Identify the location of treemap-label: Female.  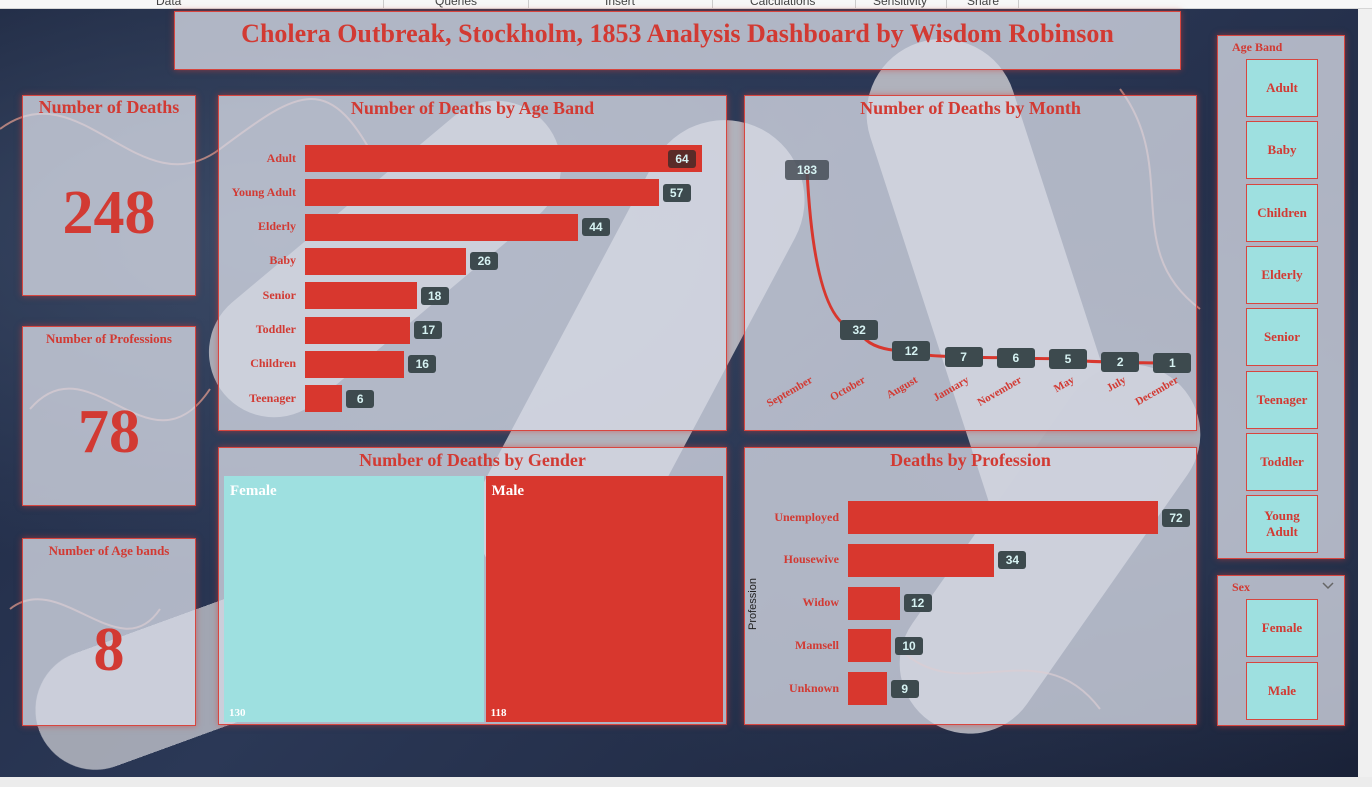
(253, 491).